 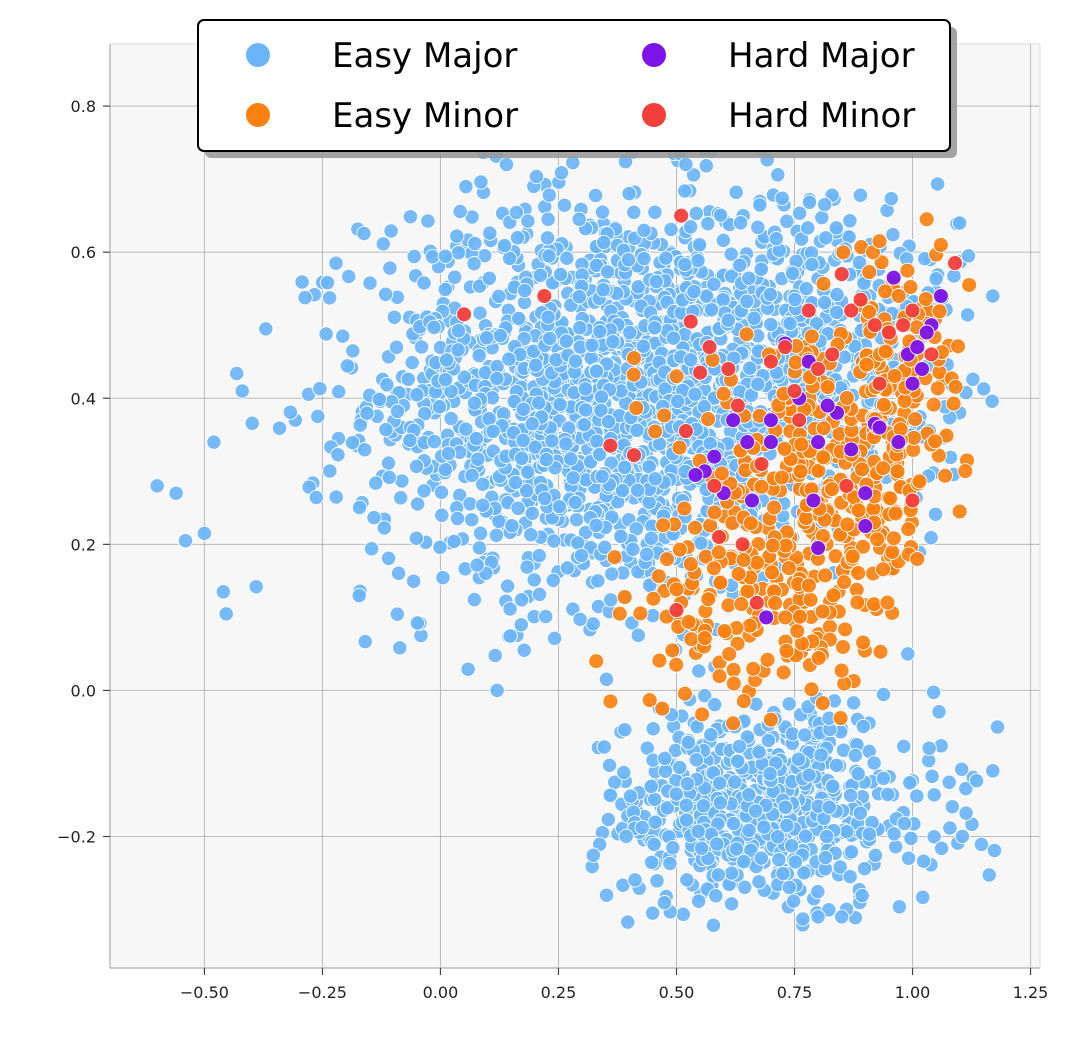 I want to click on legend-marker, so click(x=654, y=55).